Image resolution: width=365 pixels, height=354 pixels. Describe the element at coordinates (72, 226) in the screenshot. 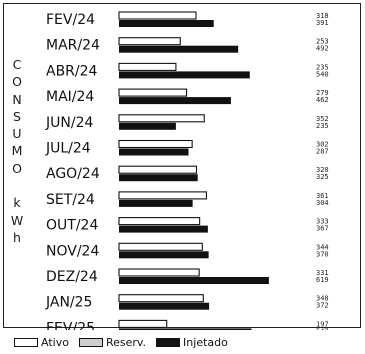

I see `category-label-out-24: OUT/24` at that location.